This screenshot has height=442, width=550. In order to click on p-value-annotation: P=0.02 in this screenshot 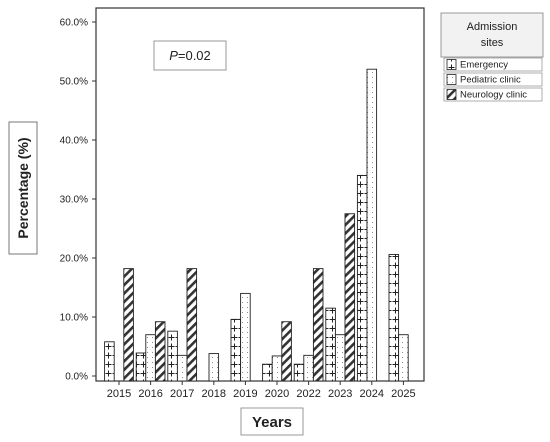, I will do `click(190, 55)`.